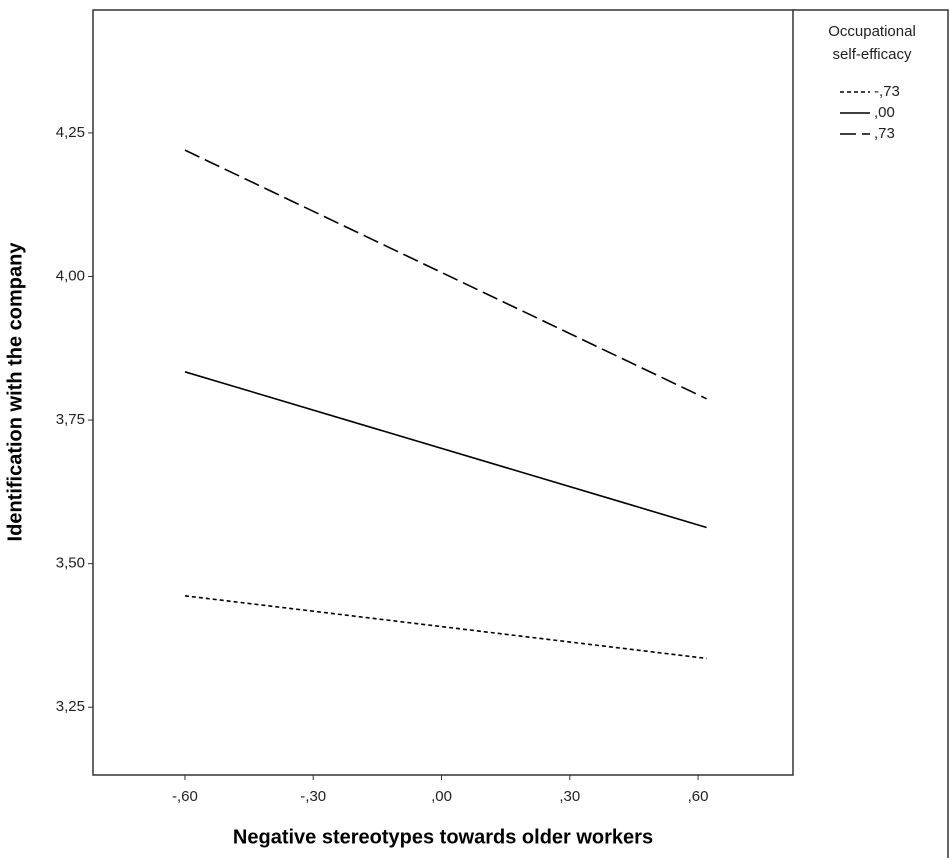  Describe the element at coordinates (70, 563) in the screenshot. I see `y-tick-label: 3,50` at that location.